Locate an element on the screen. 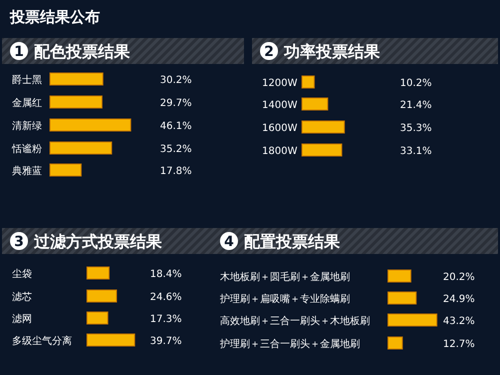  y-tick-label: 滤芯 is located at coordinates (22, 297).